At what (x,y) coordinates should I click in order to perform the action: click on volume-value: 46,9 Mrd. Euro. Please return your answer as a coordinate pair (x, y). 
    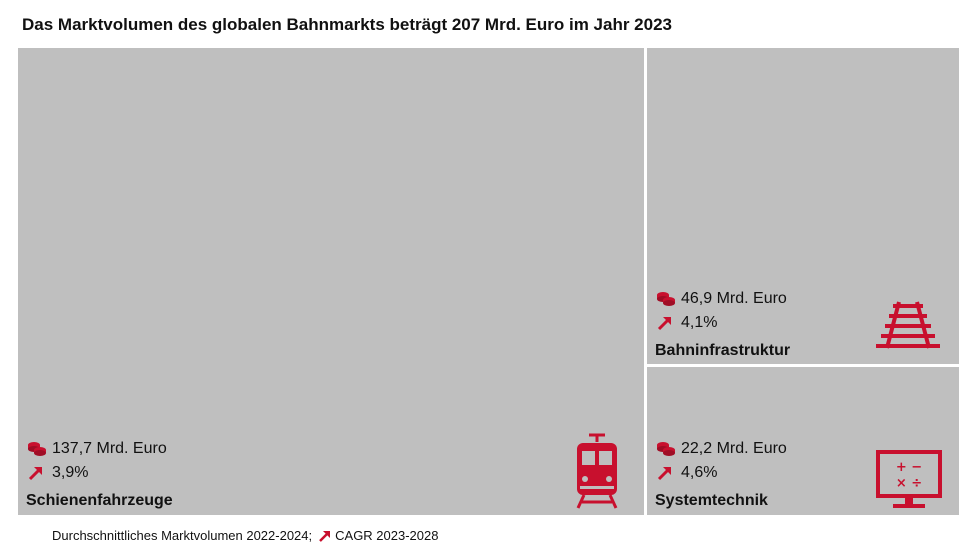
    Looking at the image, I should click on (734, 298).